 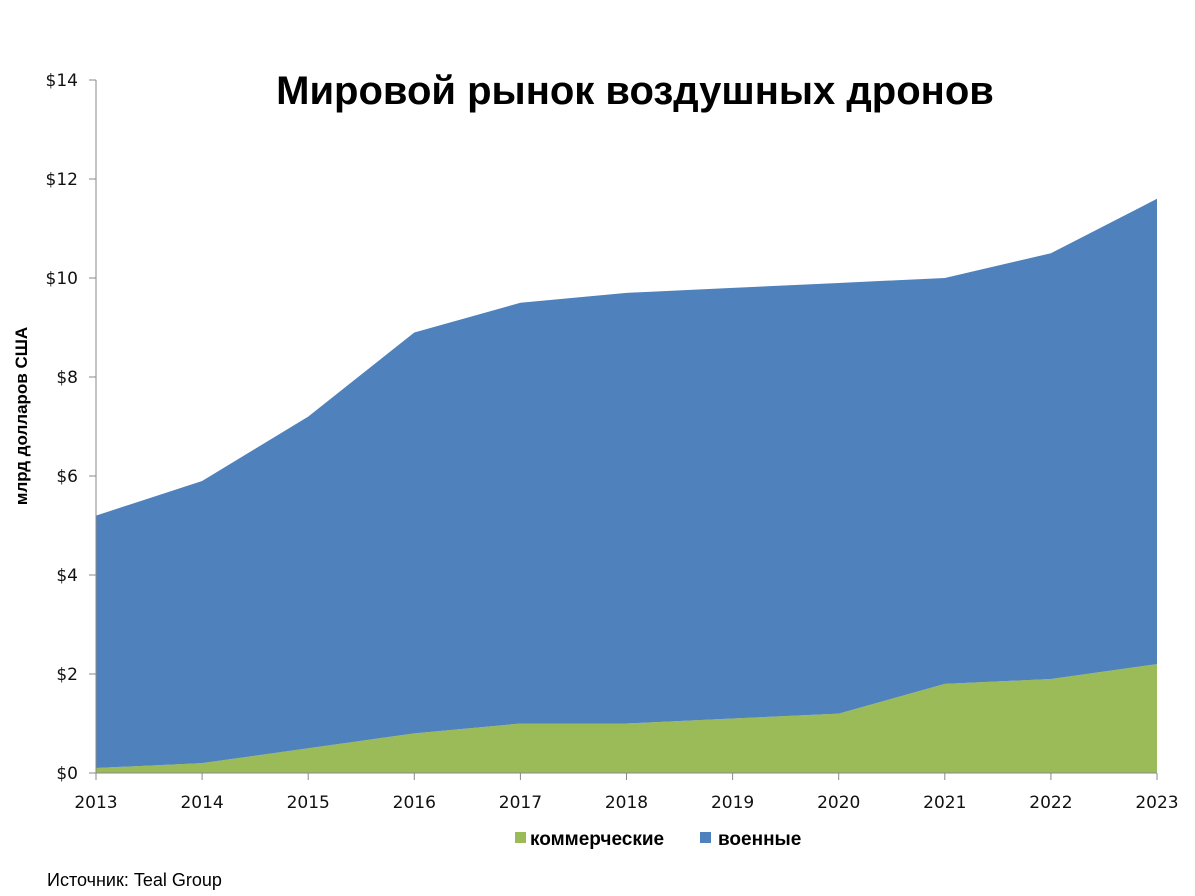 I want to click on legend: коммерческие военные, so click(x=658, y=839).